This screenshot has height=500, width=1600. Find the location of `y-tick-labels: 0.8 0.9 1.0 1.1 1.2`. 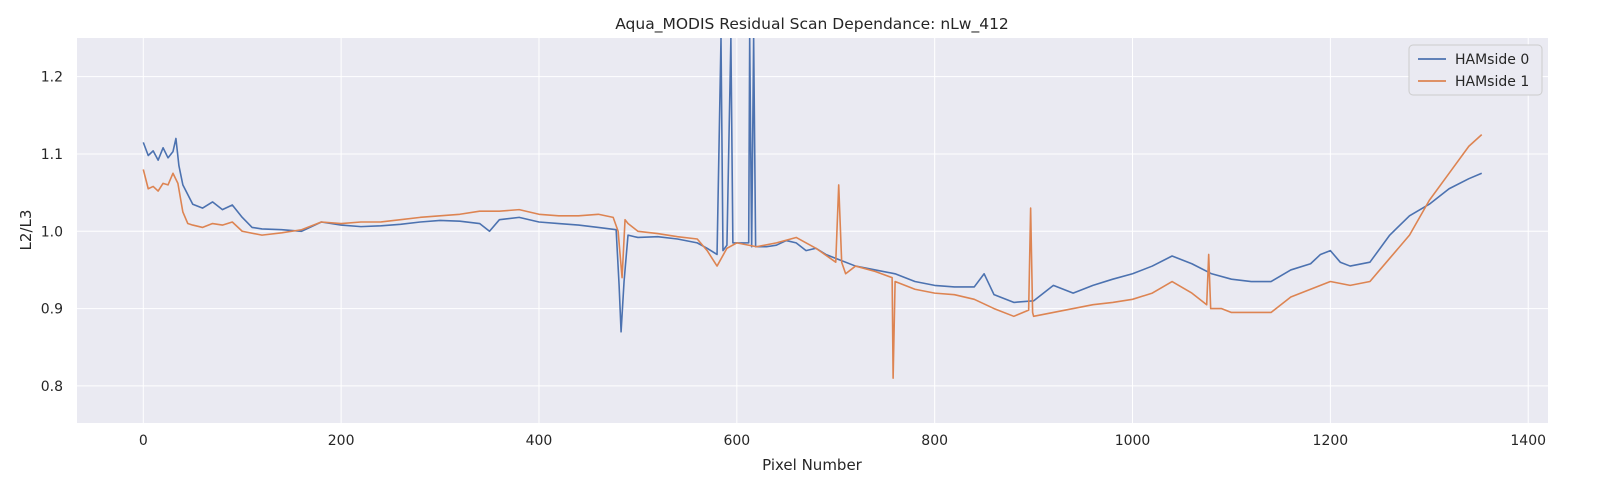

y-tick-labels: 0.8 0.9 1.0 1.1 1.2 is located at coordinates (52, 232).